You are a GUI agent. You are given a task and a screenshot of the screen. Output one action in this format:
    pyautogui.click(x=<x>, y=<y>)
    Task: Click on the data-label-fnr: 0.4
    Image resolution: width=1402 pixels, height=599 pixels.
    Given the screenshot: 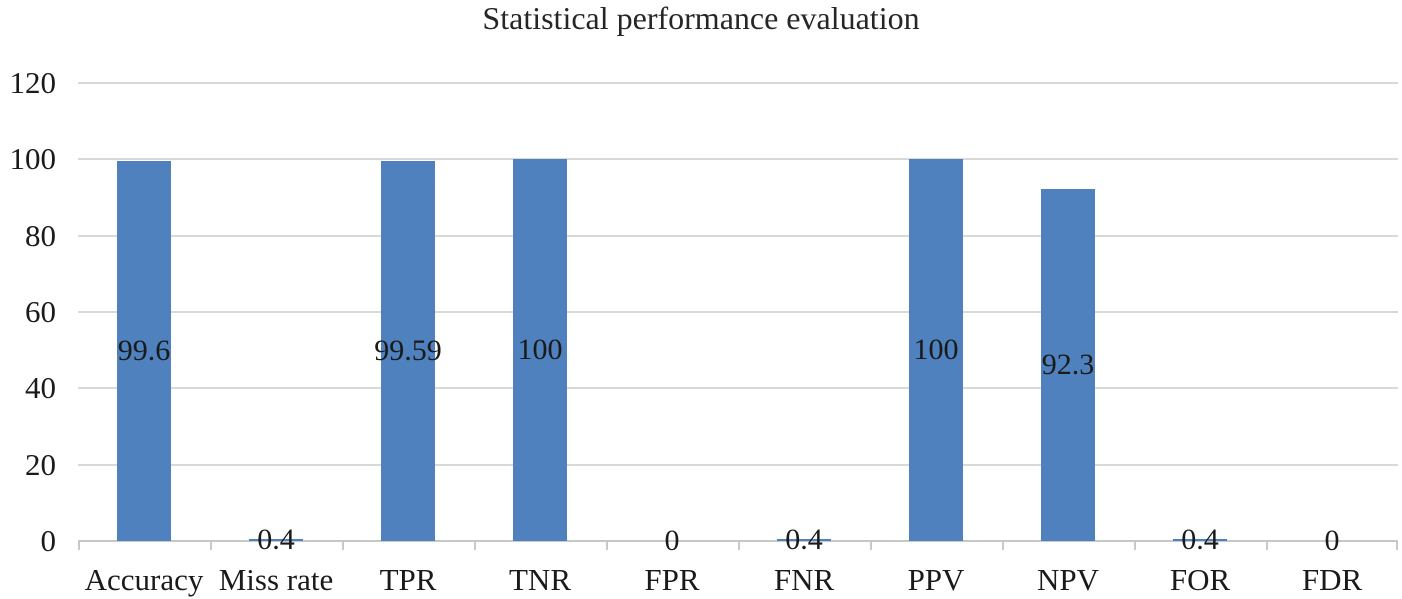 What is the action you would take?
    pyautogui.click(x=804, y=540)
    